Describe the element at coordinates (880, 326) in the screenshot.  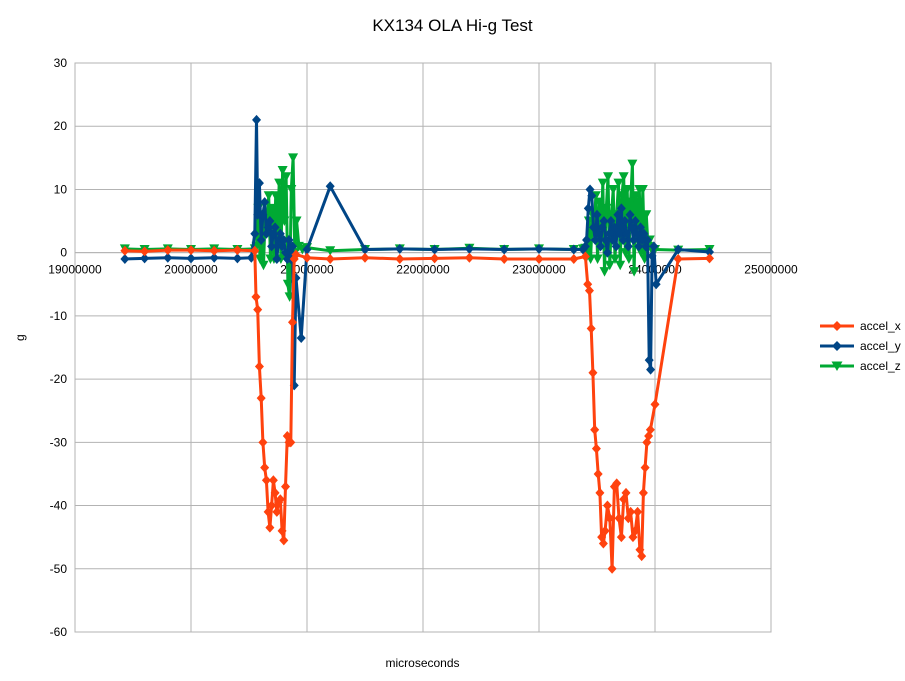
I see `legend-label-accel-x: accel_x` at that location.